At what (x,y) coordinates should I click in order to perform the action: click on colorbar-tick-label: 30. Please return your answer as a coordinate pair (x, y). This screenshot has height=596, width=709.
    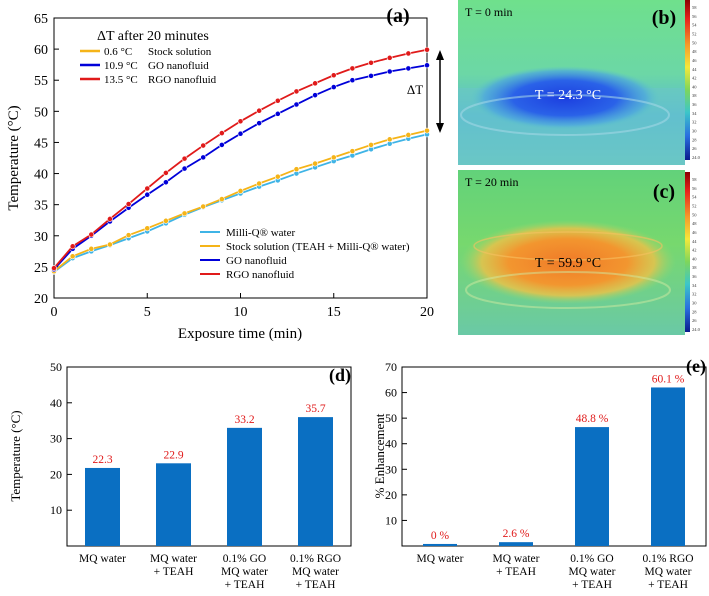
    Looking at the image, I should click on (694, 303).